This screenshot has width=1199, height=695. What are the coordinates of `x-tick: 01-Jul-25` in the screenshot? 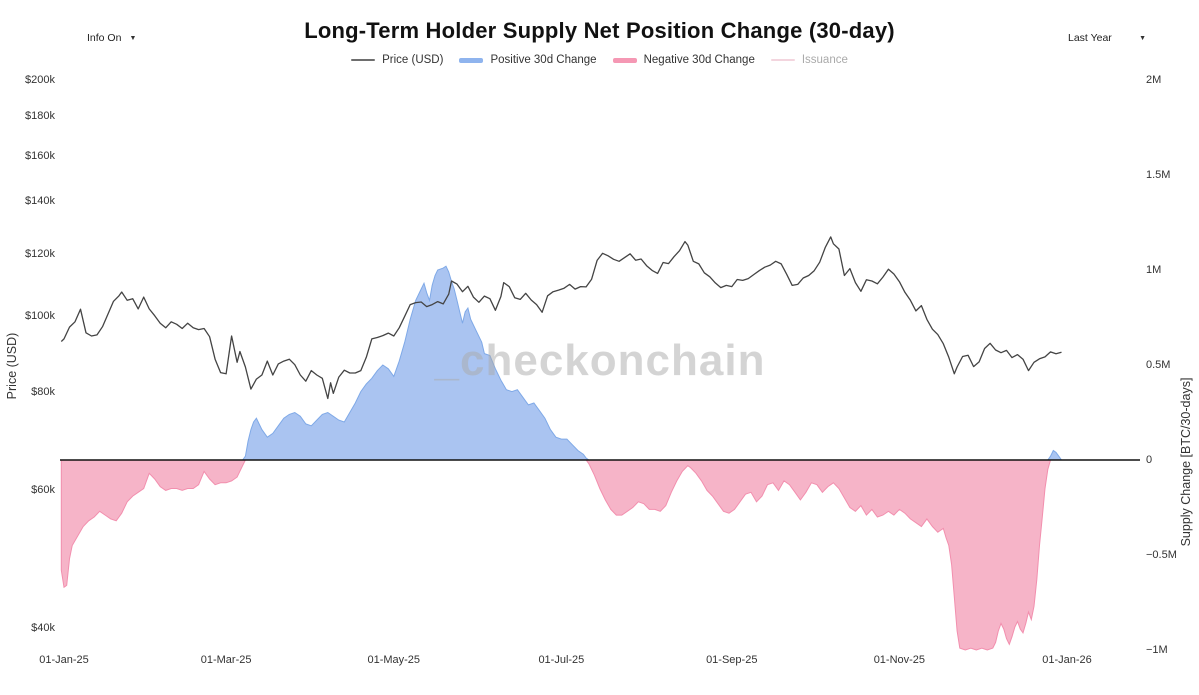 It's located at (561, 660).